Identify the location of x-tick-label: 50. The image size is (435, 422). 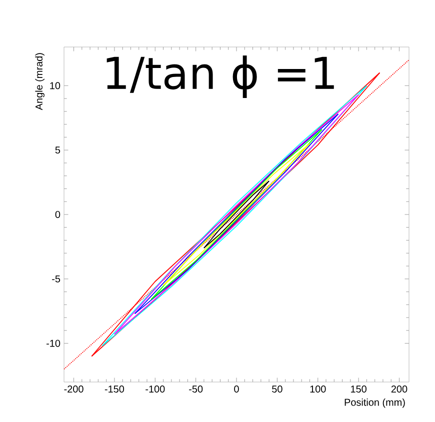
(277, 389).